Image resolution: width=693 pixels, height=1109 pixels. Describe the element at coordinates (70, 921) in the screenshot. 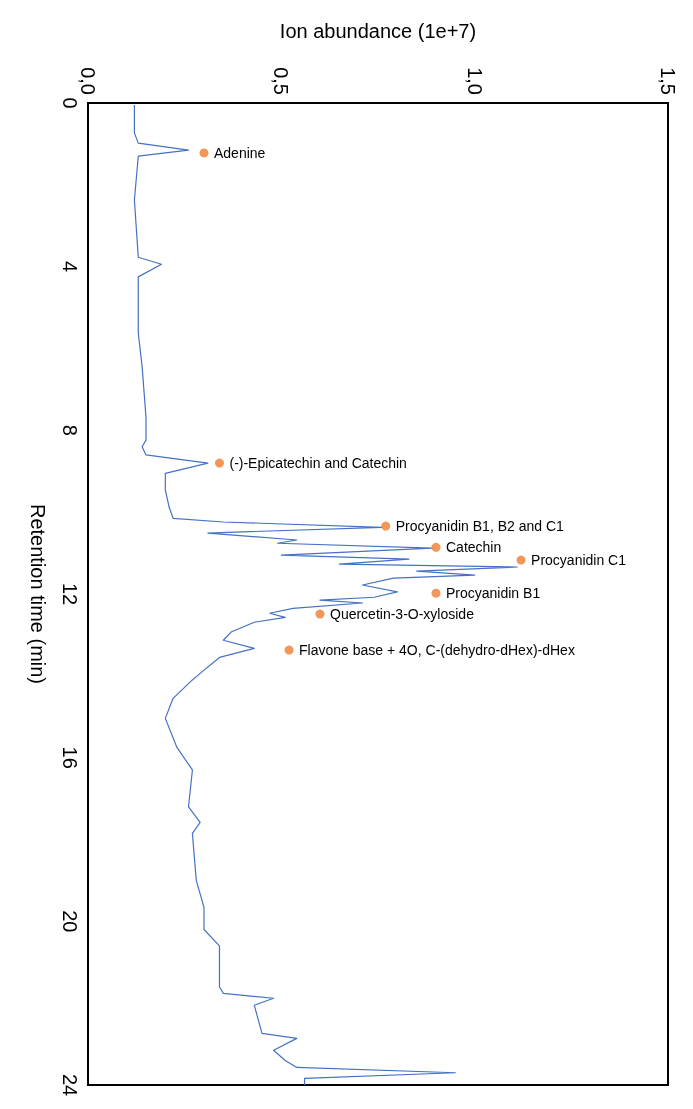

I see `y-tick-label: 20` at that location.